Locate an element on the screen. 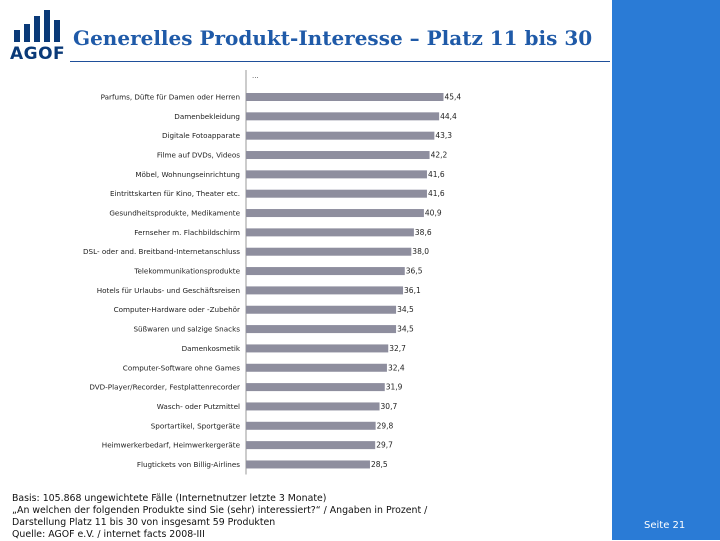 Image resolution: width=720 pixels, height=541 pixels. value-label: 45,4 is located at coordinates (452, 97).